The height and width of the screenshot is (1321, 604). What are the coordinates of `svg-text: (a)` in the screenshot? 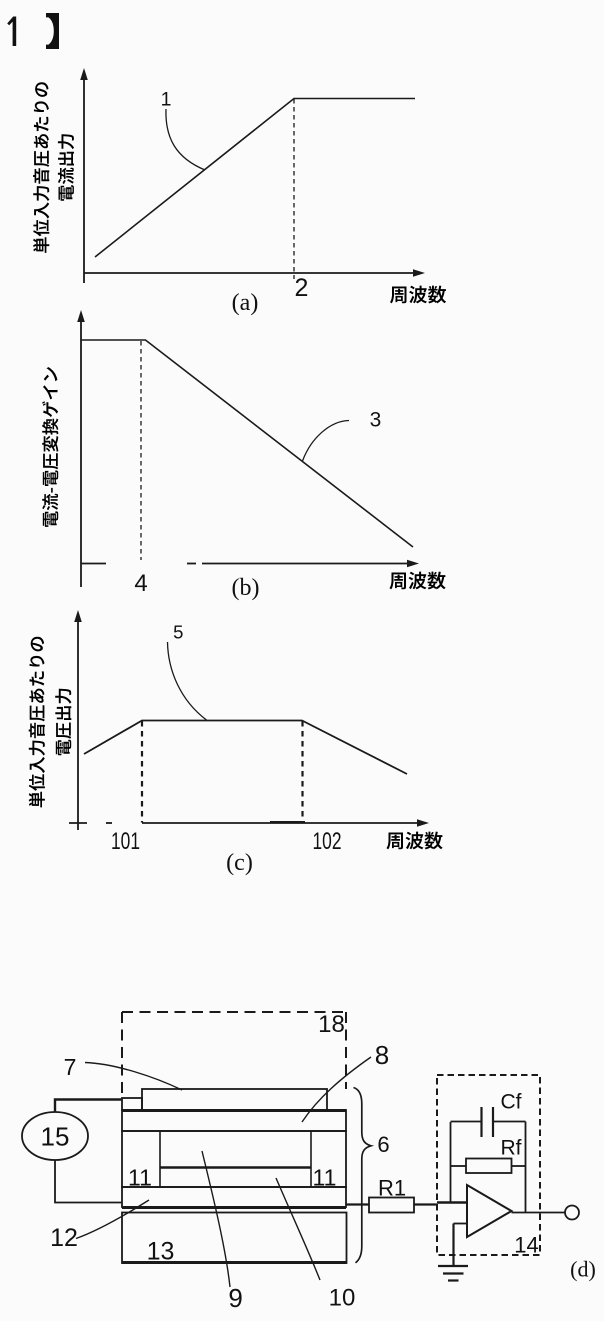 It's located at (245, 303).